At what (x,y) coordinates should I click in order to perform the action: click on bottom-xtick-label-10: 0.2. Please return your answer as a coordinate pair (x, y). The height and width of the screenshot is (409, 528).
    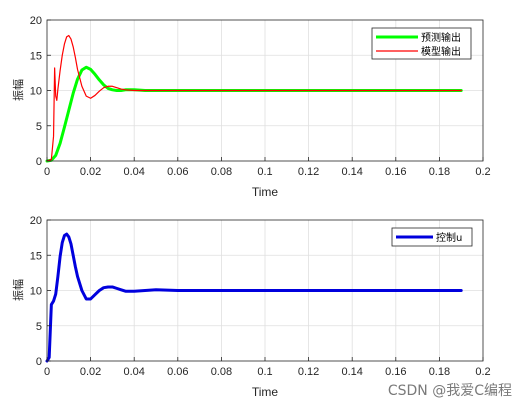
    Looking at the image, I should click on (482, 372).